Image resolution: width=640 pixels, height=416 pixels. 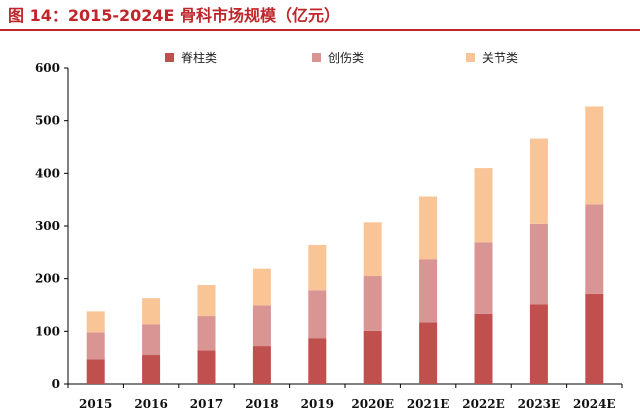 I want to click on legend-label-trauma: 创伤类, so click(x=346, y=58).